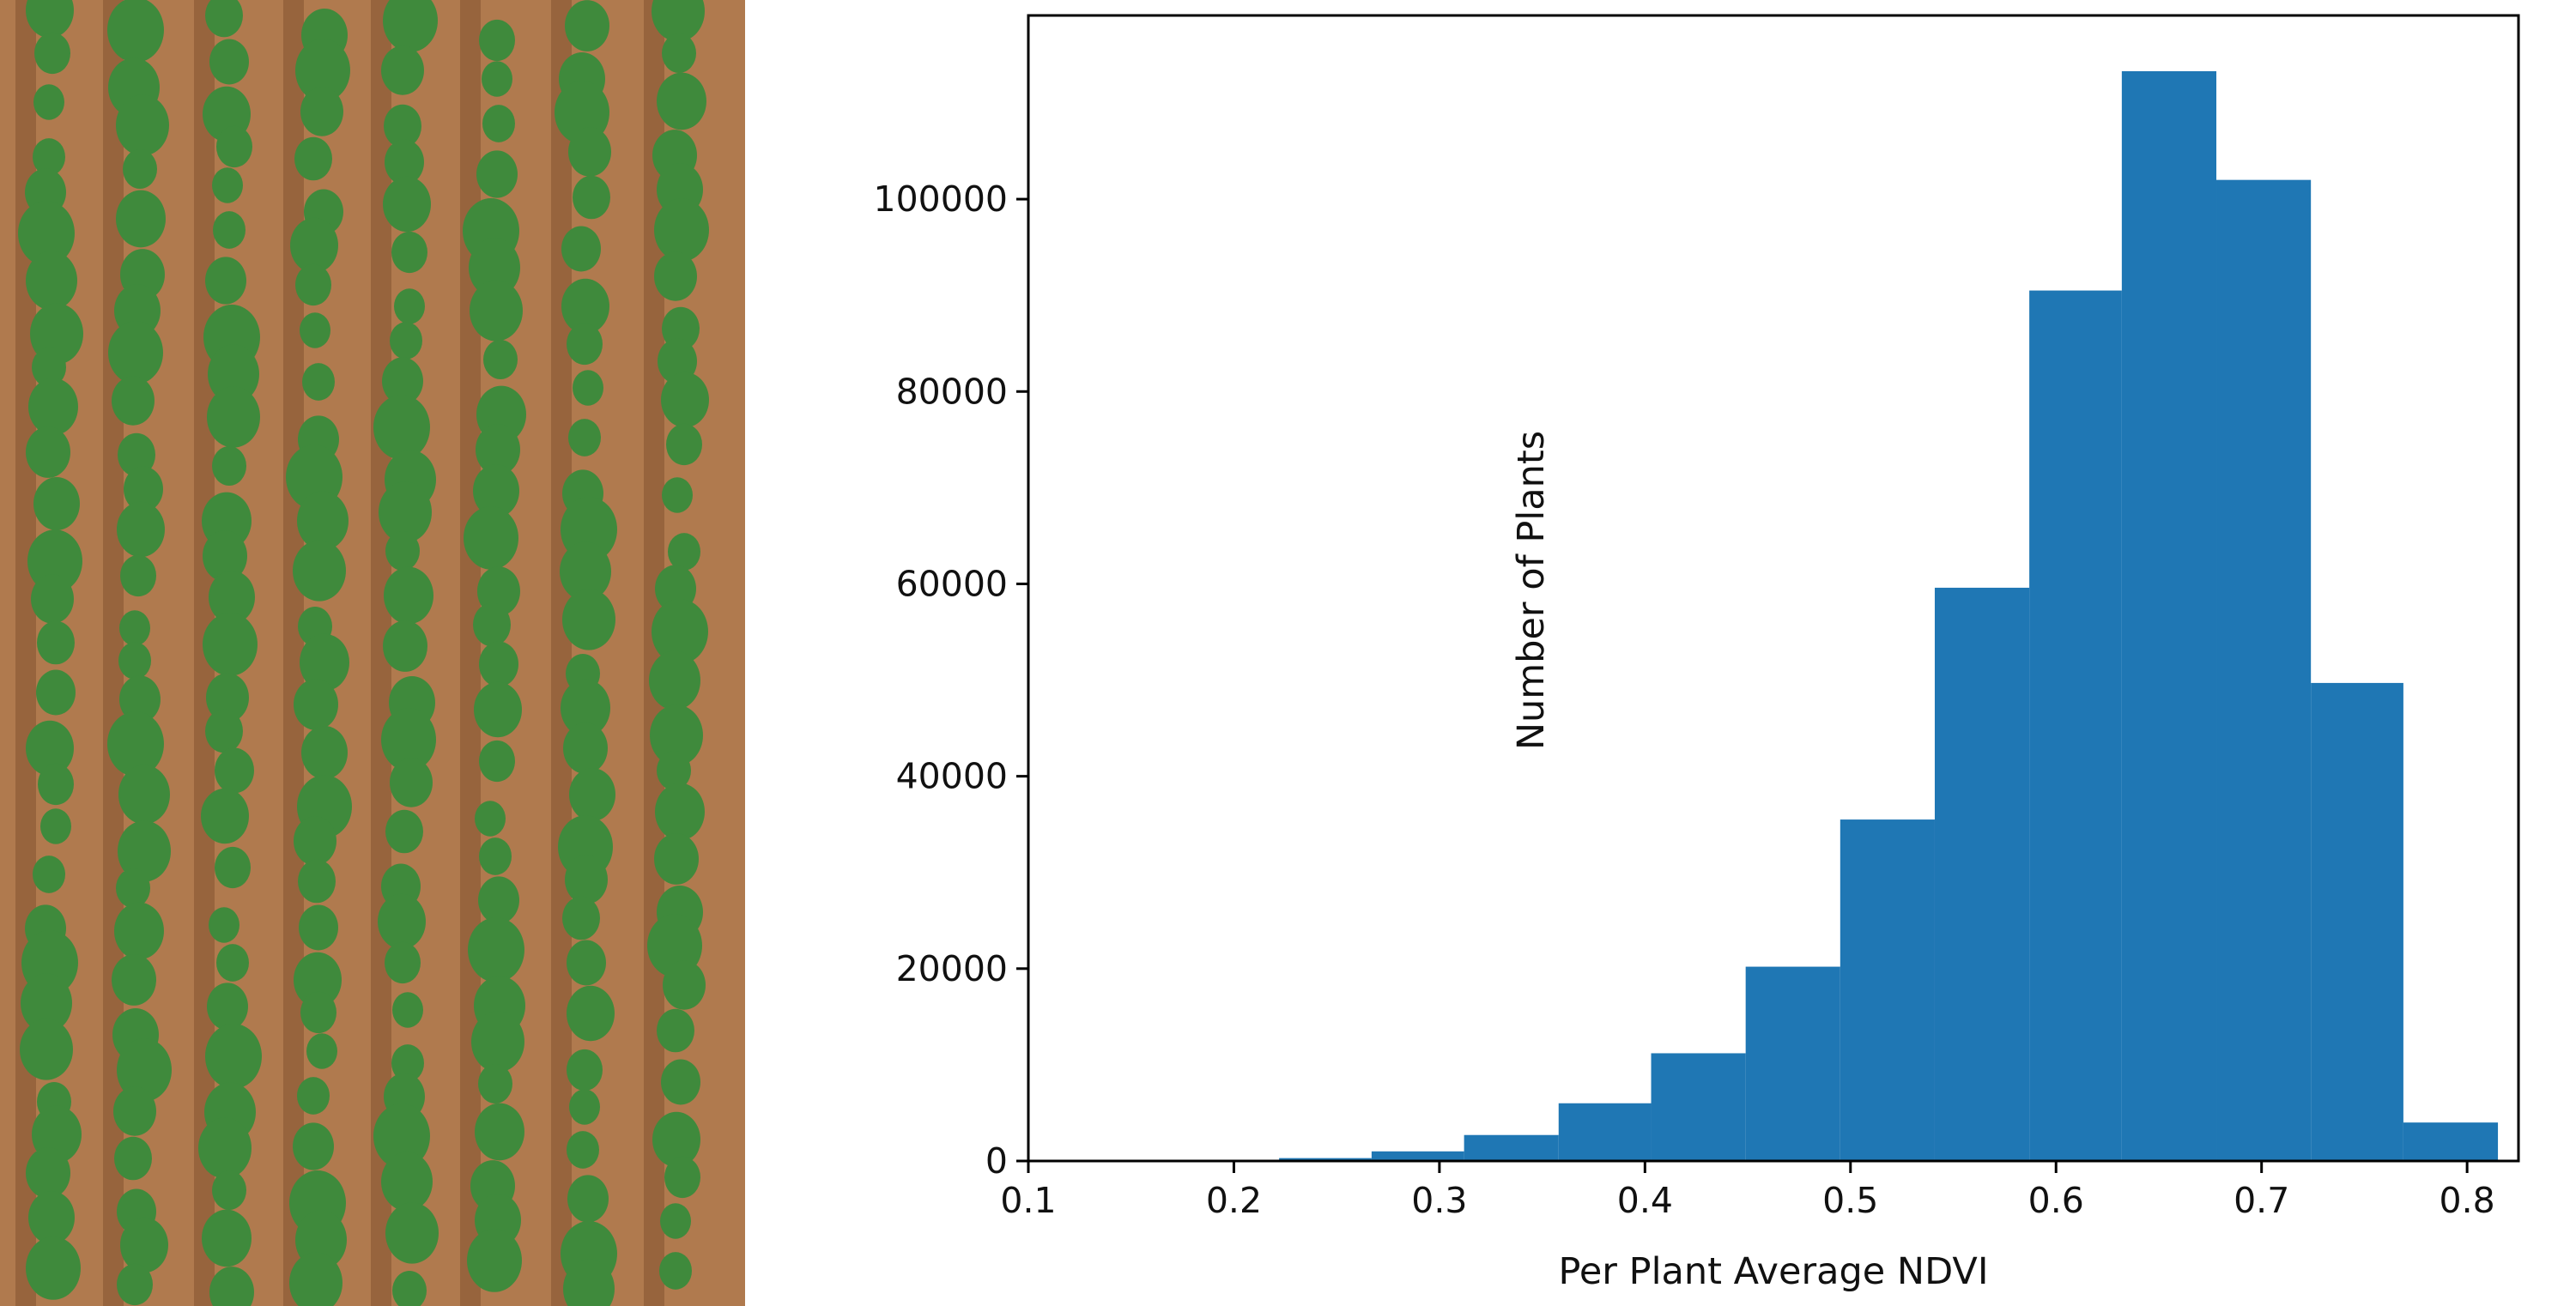 The width and height of the screenshot is (2576, 1306). I want to click on x-tick-label: 0.6, so click(2056, 1200).